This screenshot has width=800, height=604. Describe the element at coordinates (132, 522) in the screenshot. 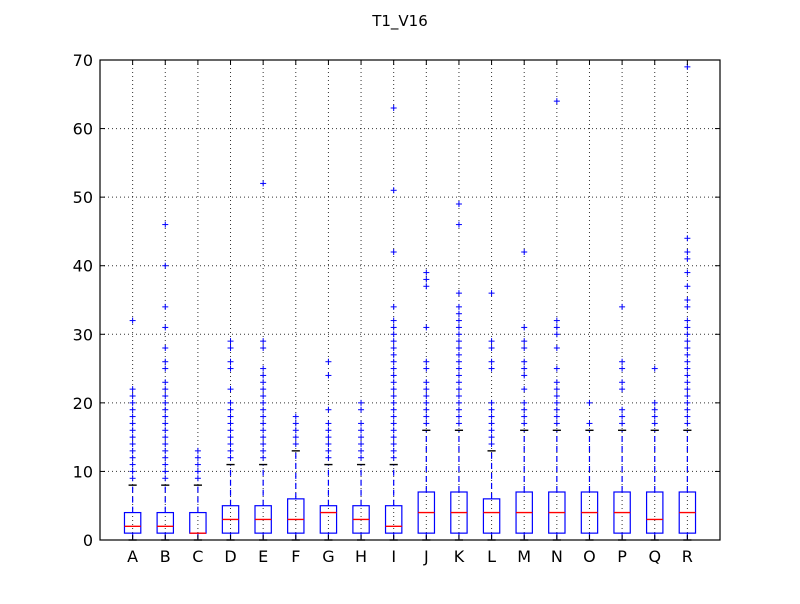

I see `box-A` at that location.